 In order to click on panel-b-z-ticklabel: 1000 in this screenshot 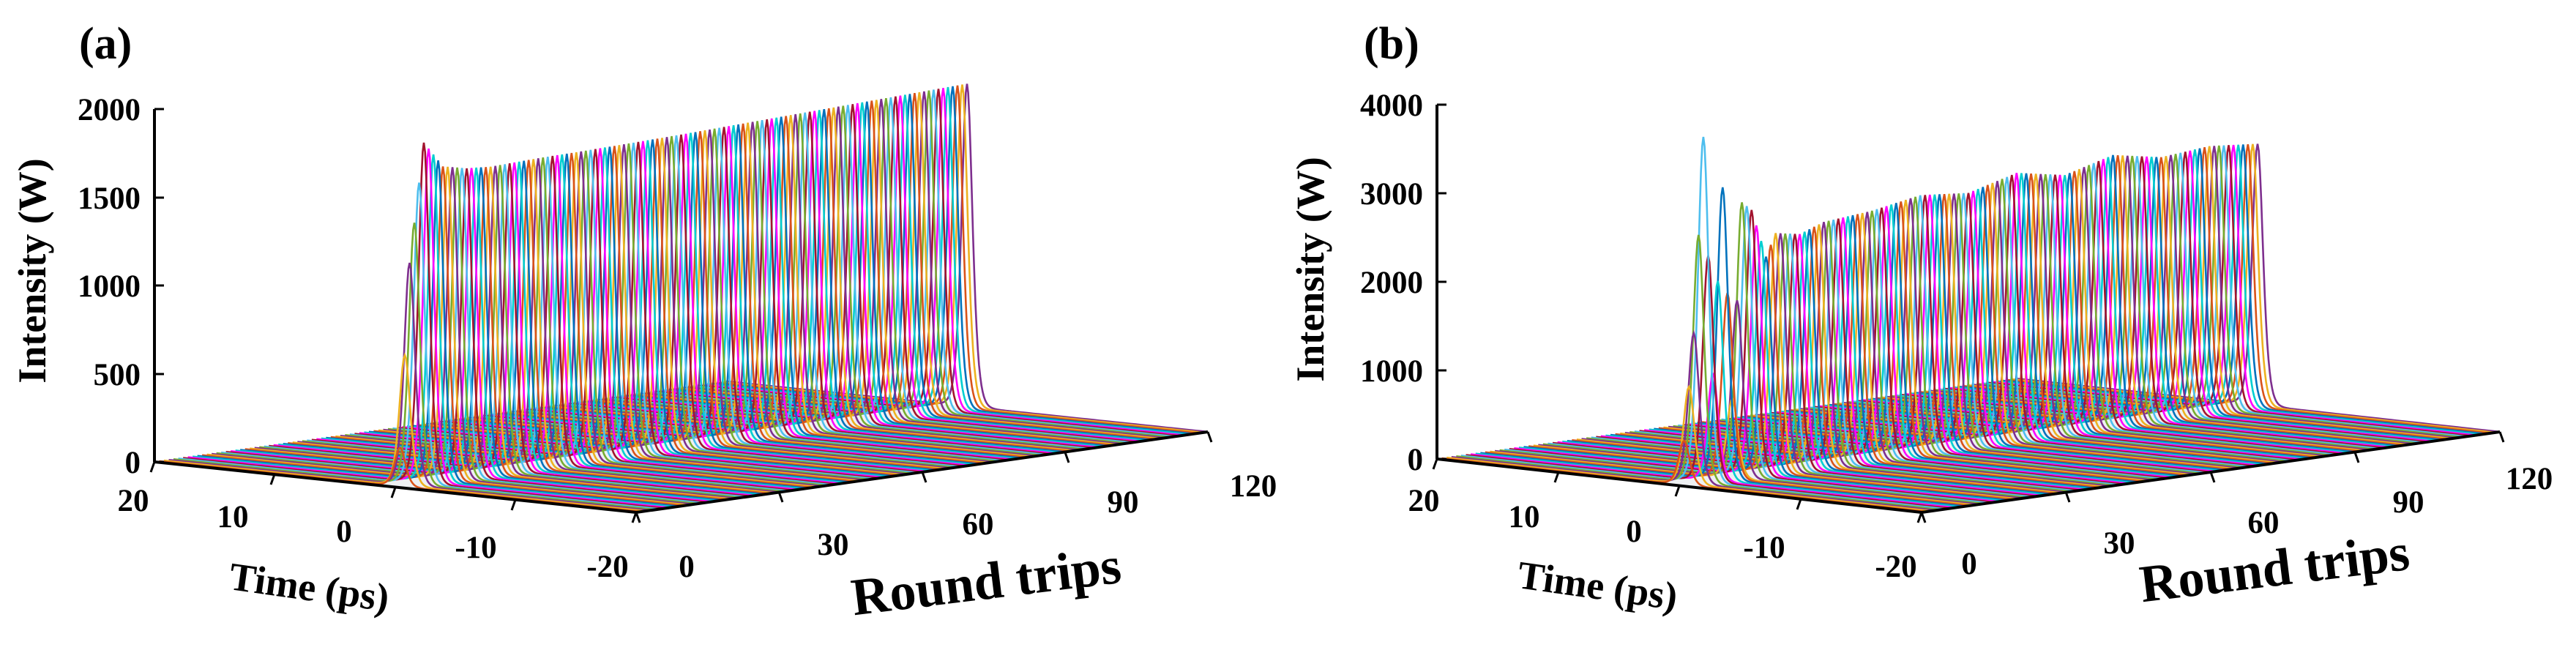, I will do `click(1391, 371)`.